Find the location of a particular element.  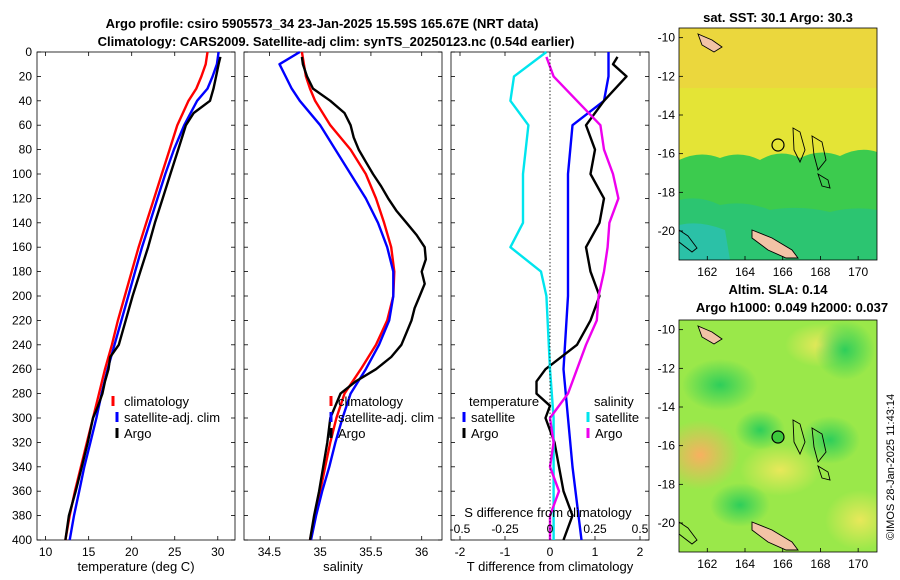

y-tick-label: 180 is located at coordinates (22, 272).